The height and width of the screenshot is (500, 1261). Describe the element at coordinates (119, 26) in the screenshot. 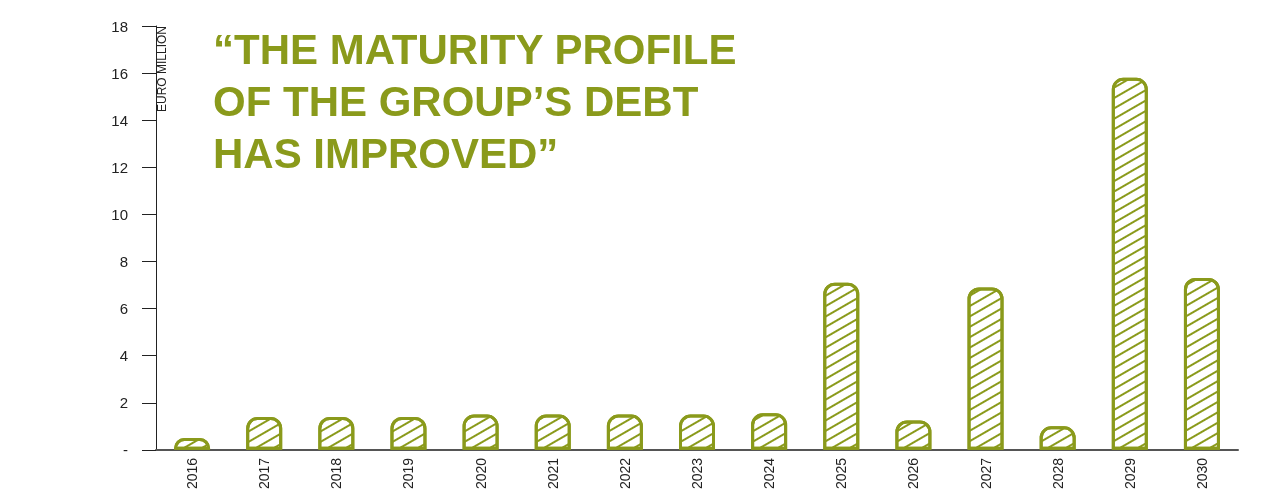

I see `y-tick-label: 18` at that location.